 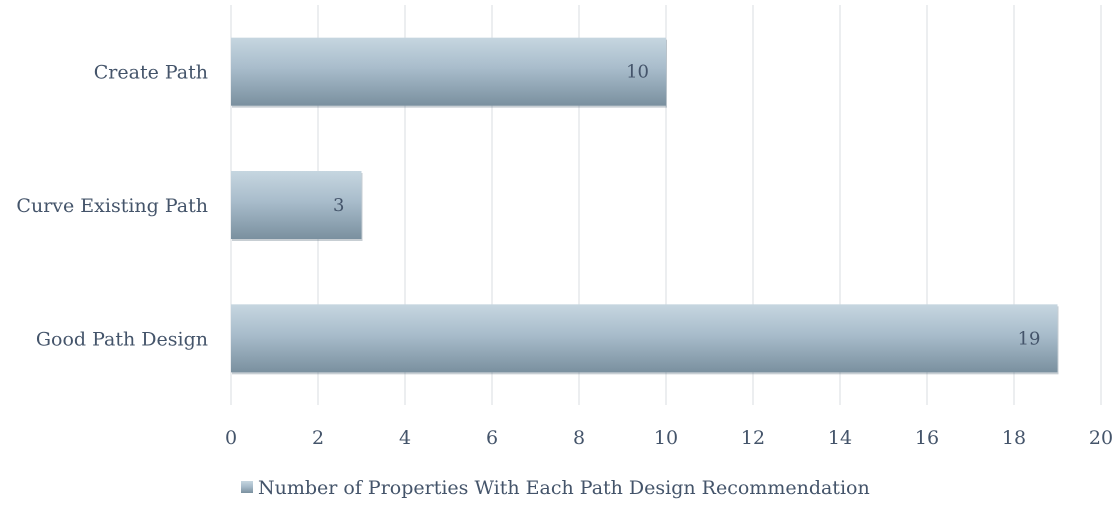 I want to click on x-tick-label: 10, so click(x=666, y=438).